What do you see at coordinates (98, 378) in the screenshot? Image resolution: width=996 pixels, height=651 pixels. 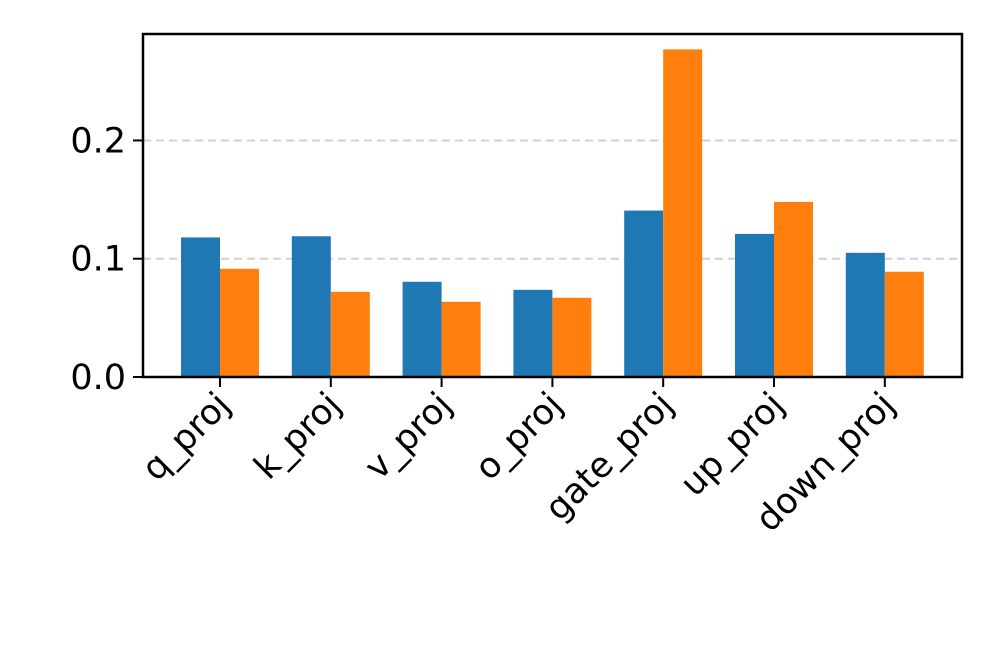 I see `y-tick-label: 0.0` at bounding box center [98, 378].